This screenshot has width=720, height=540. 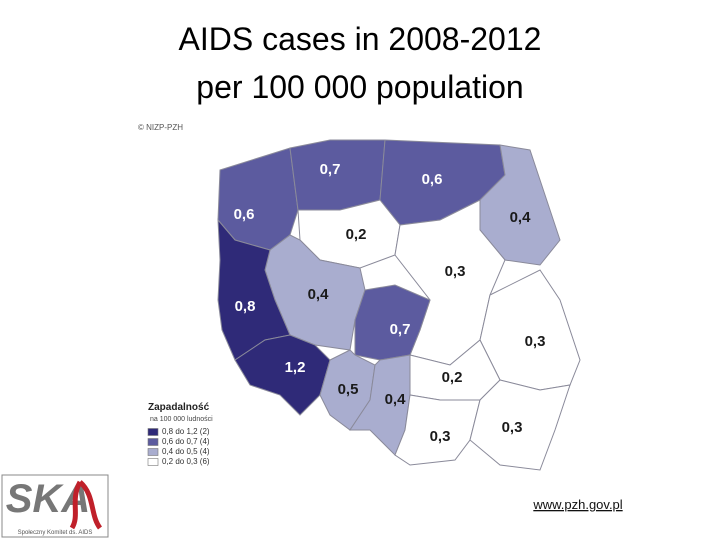 What do you see at coordinates (360, 39) in the screenshot?
I see `title-line: AIDS cases in 2008-2012` at bounding box center [360, 39].